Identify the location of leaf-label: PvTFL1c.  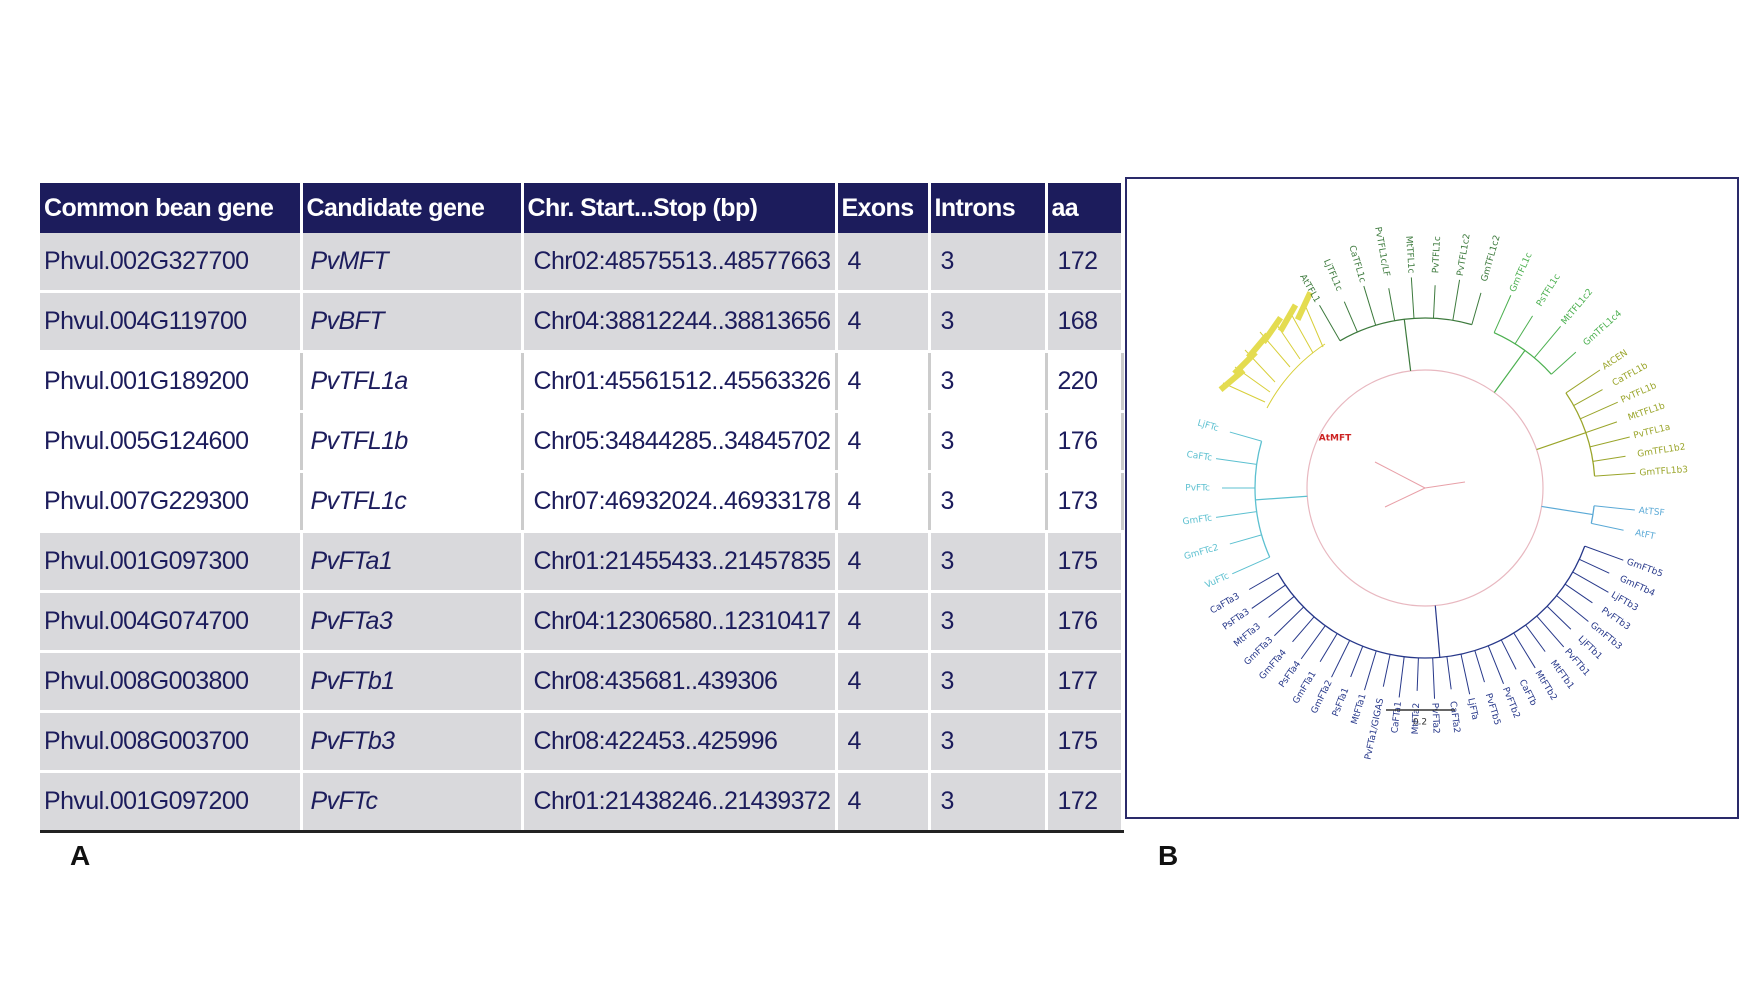
(1437, 255).